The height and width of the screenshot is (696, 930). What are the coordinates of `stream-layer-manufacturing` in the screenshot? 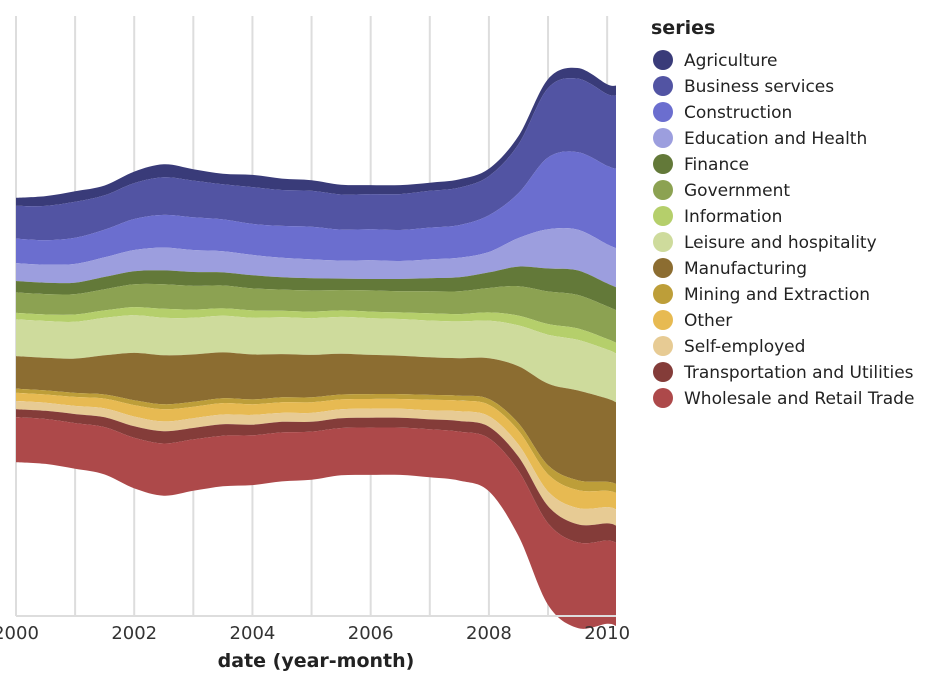 It's located at (316, 418).